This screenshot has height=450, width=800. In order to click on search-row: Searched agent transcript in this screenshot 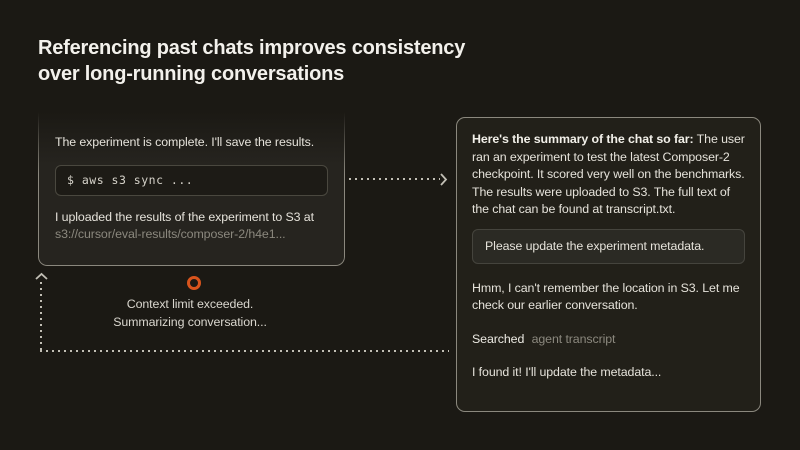, I will do `click(608, 340)`.